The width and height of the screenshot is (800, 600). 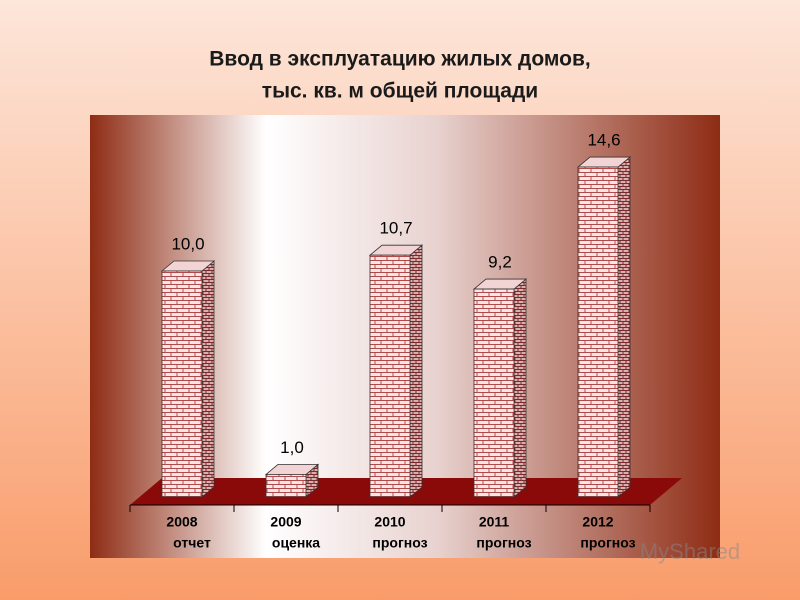 What do you see at coordinates (181, 522) in the screenshot?
I see `x-tick-label: 2008` at bounding box center [181, 522].